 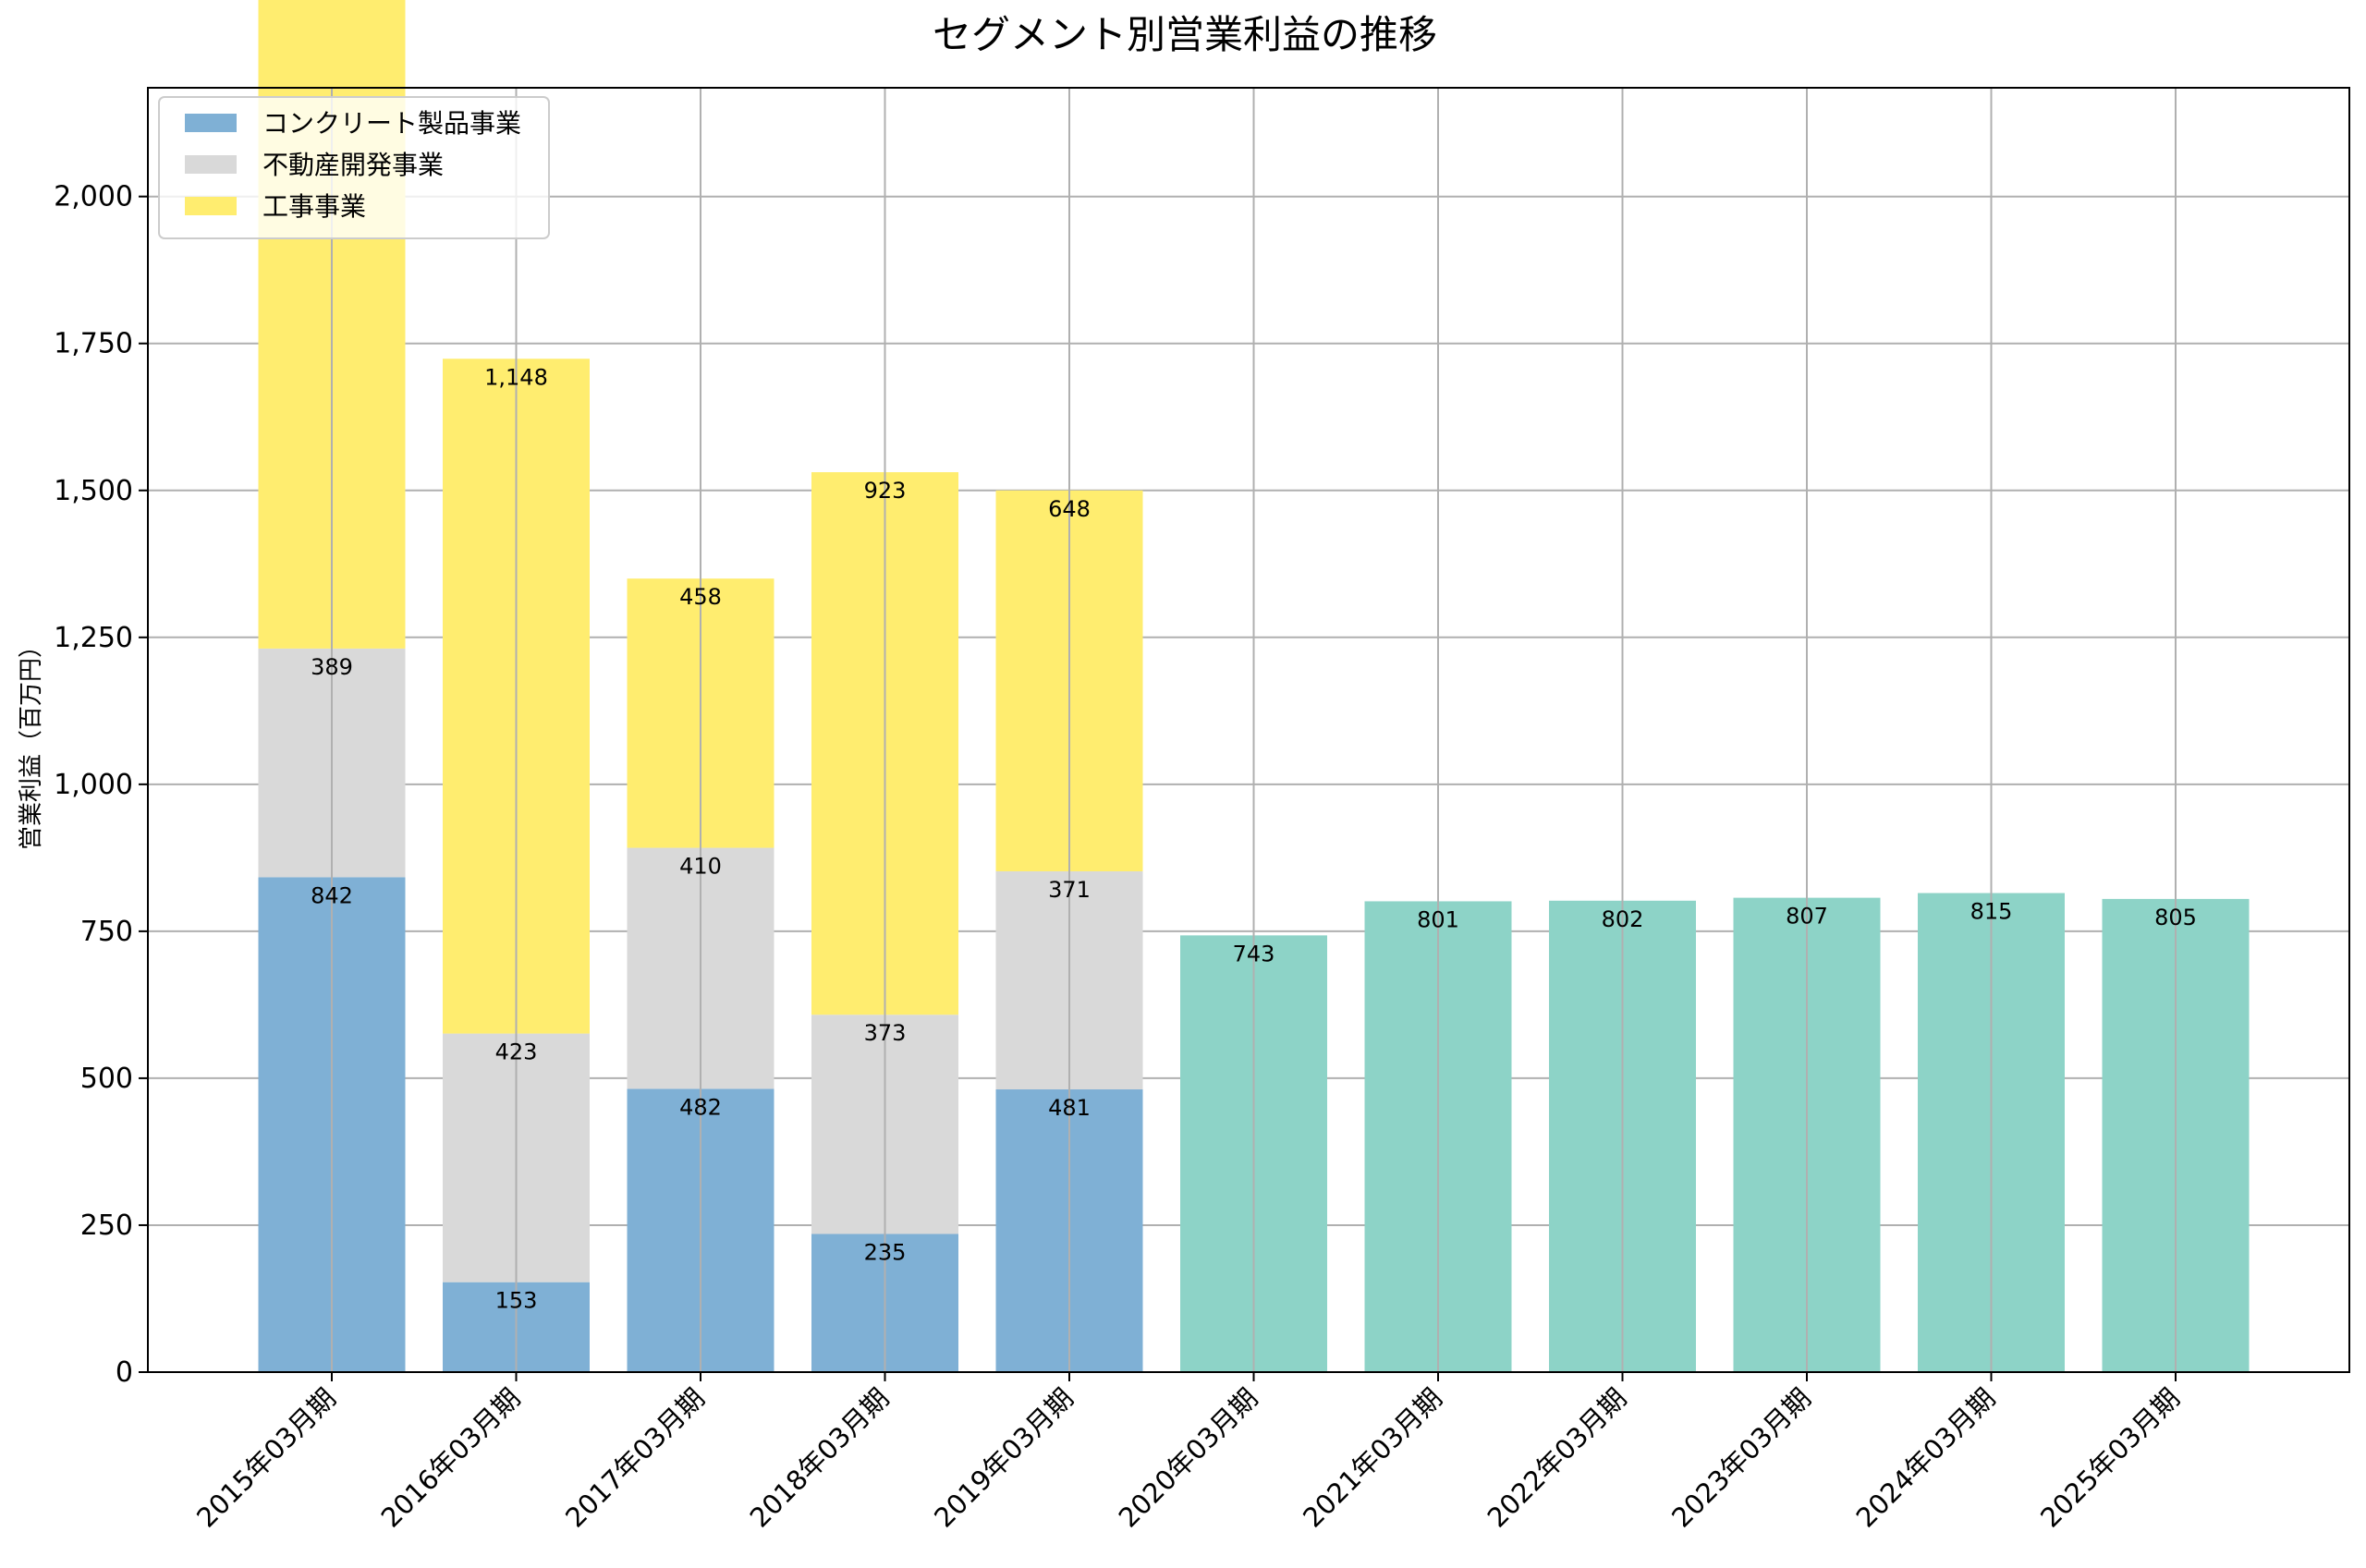 What do you see at coordinates (1438, 919) in the screenshot?
I see `bar-value-label: 801` at bounding box center [1438, 919].